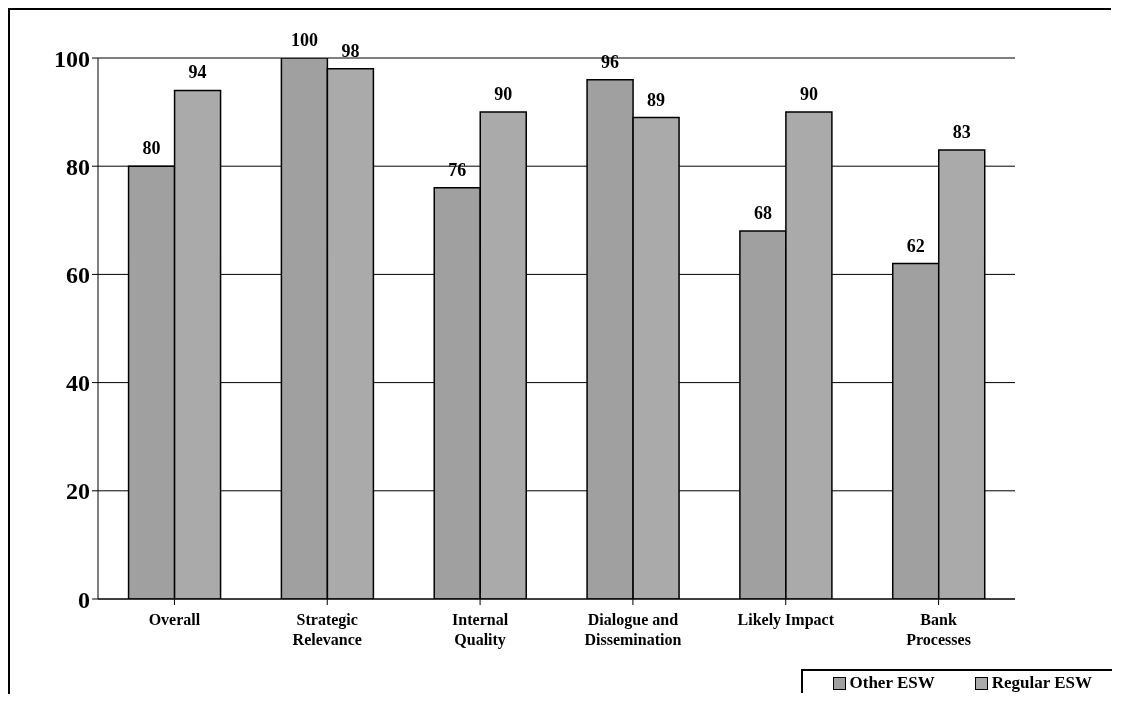 The image size is (1121, 702). What do you see at coordinates (786, 620) in the screenshot?
I see `x-tick-label: Likely Impact` at bounding box center [786, 620].